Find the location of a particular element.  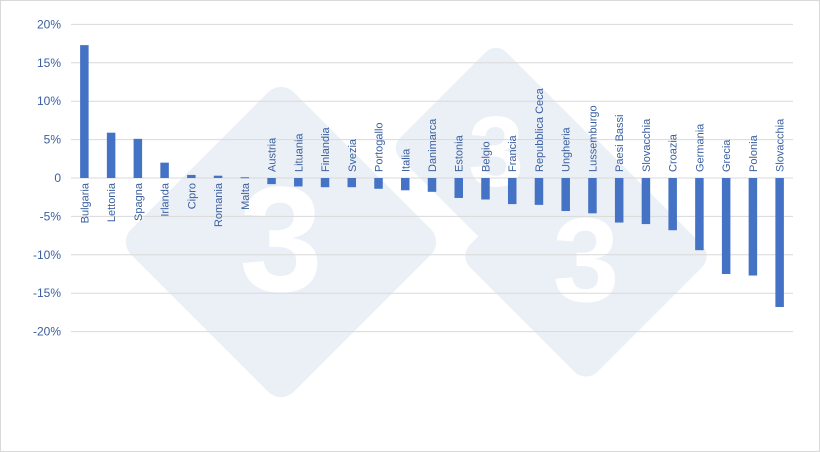

x-tick-label: Francia is located at coordinates (513, 153).